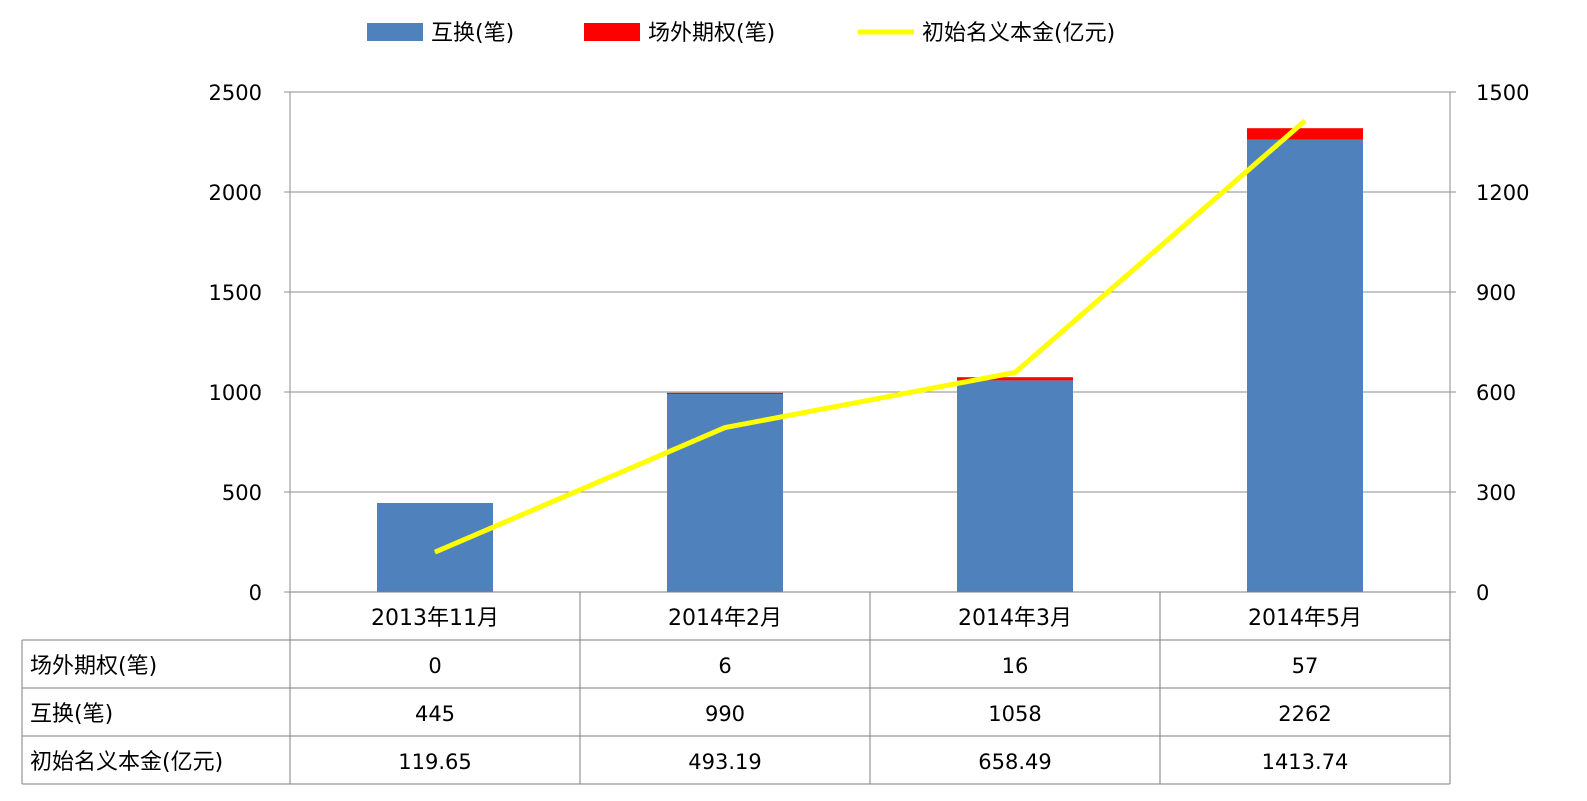 This screenshot has width=1587, height=801. Describe the element at coordinates (126, 762) in the screenshot. I see `table-row-label: 初始名义本金(亿元)` at that location.